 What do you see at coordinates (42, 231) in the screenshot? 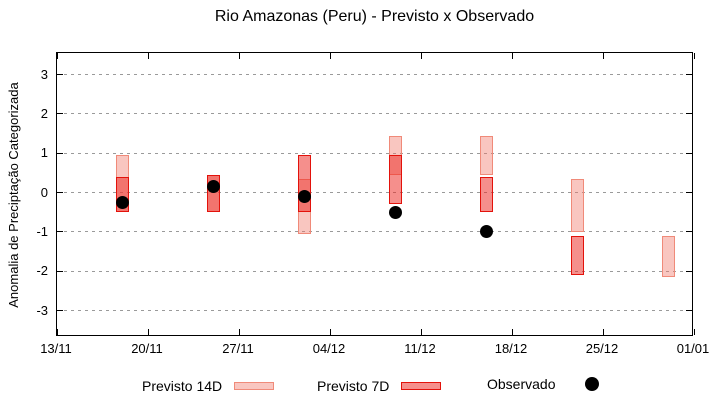
I see `y-tick-label: -1` at bounding box center [42, 231].